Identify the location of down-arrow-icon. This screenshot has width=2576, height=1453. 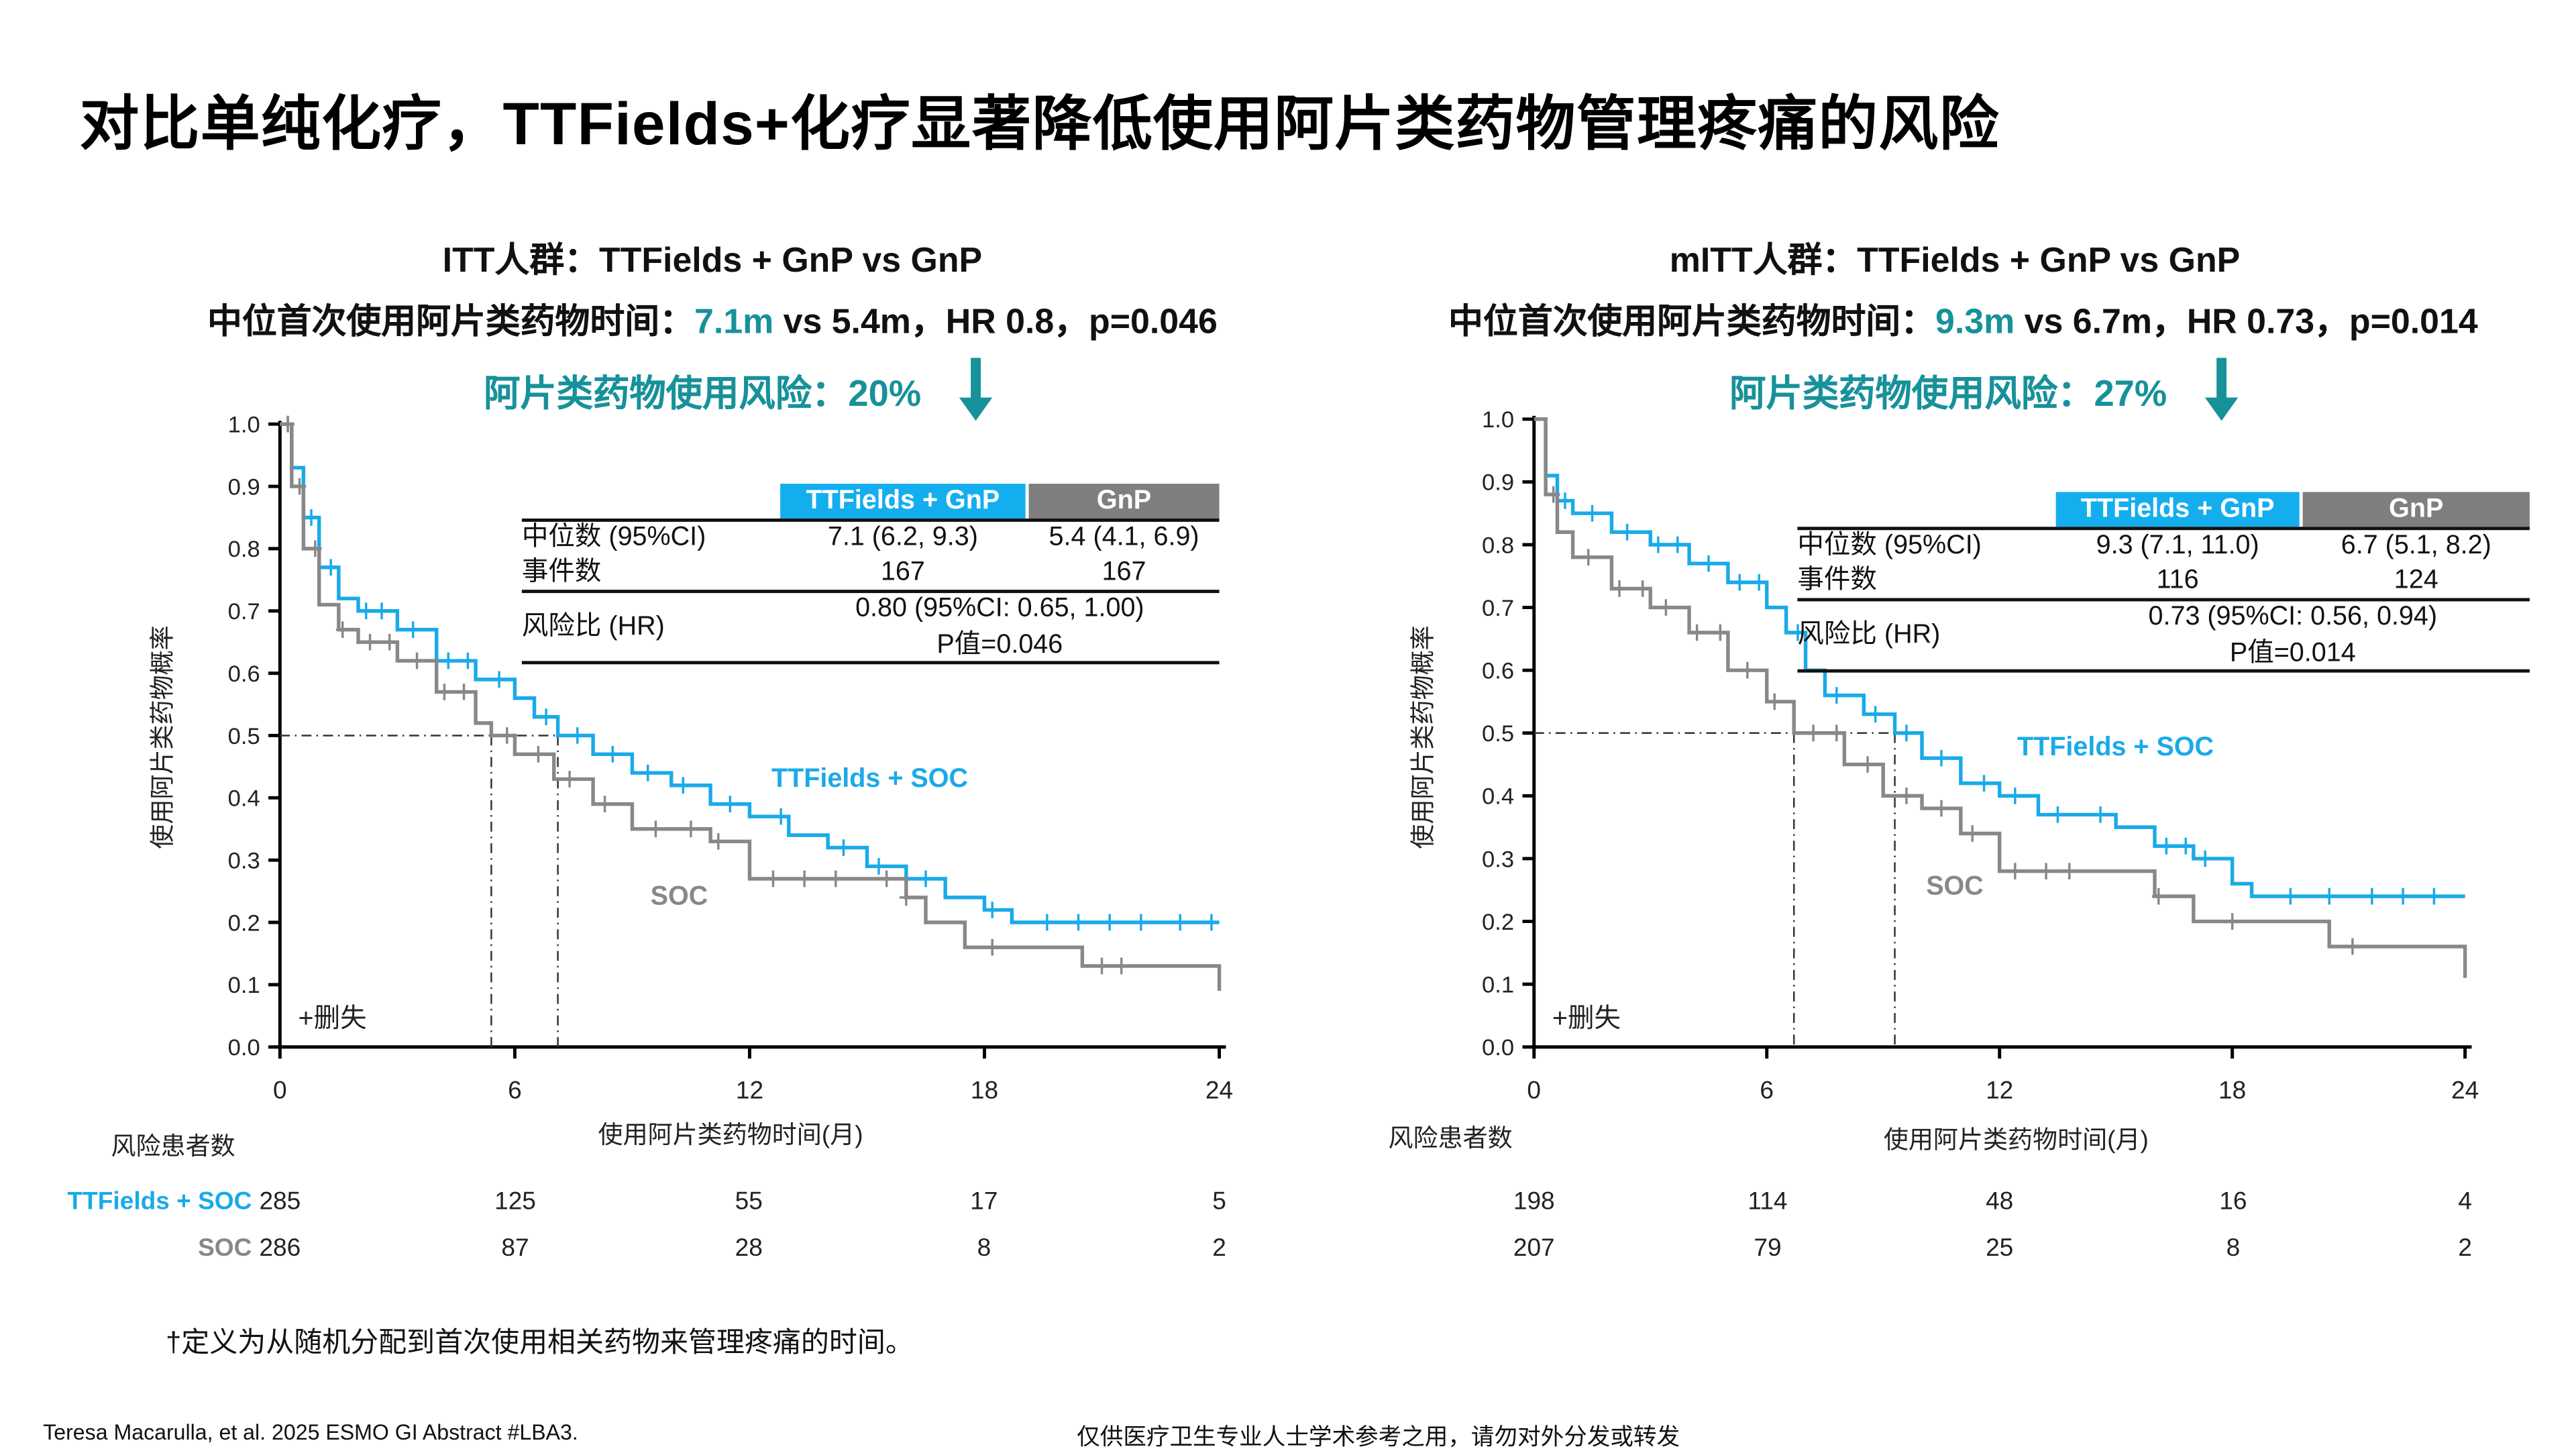
(976, 389).